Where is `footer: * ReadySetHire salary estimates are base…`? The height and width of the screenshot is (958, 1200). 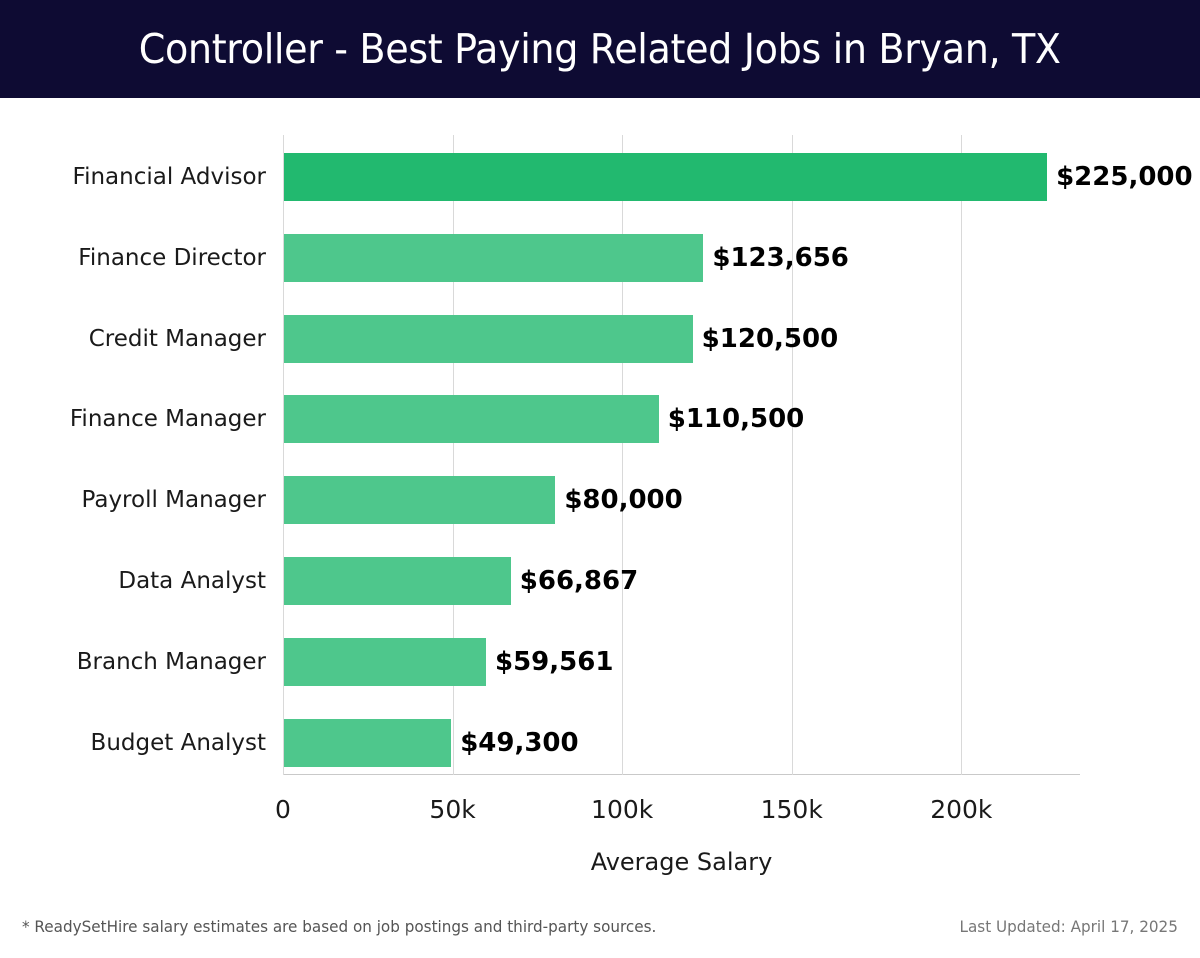 footer: * ReadySetHire salary estimates are base… is located at coordinates (600, 931).